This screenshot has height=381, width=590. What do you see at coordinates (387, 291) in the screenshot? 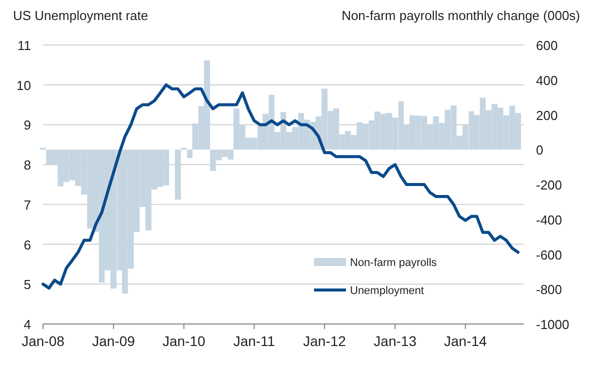
I see `legend-label: Unemployment` at bounding box center [387, 291].